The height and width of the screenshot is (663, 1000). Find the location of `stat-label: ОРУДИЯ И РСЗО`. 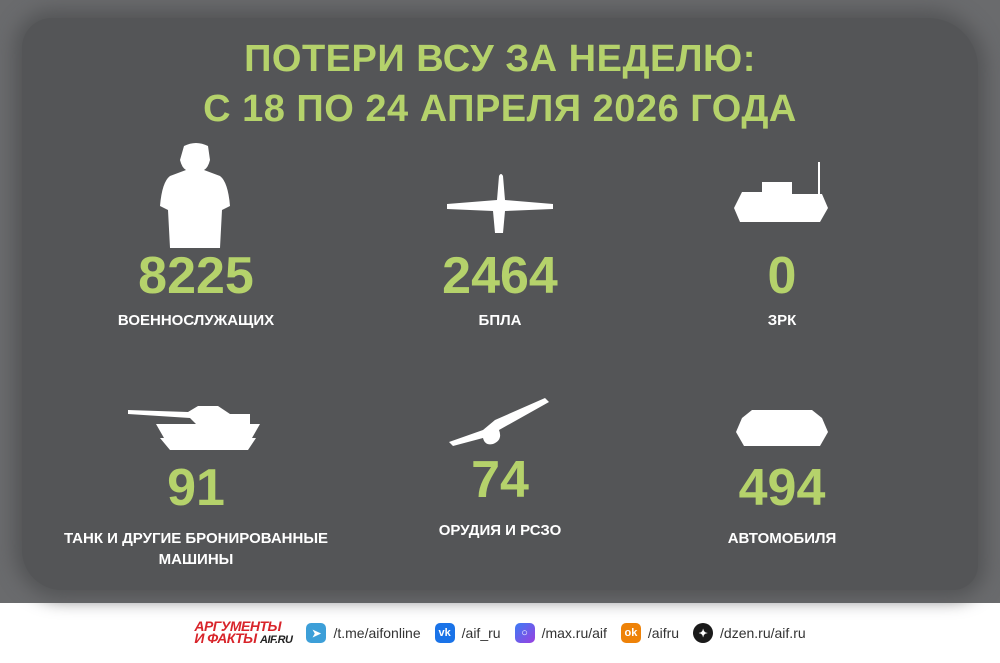

stat-label: ОРУДИЯ И РСЗО is located at coordinates (500, 530).